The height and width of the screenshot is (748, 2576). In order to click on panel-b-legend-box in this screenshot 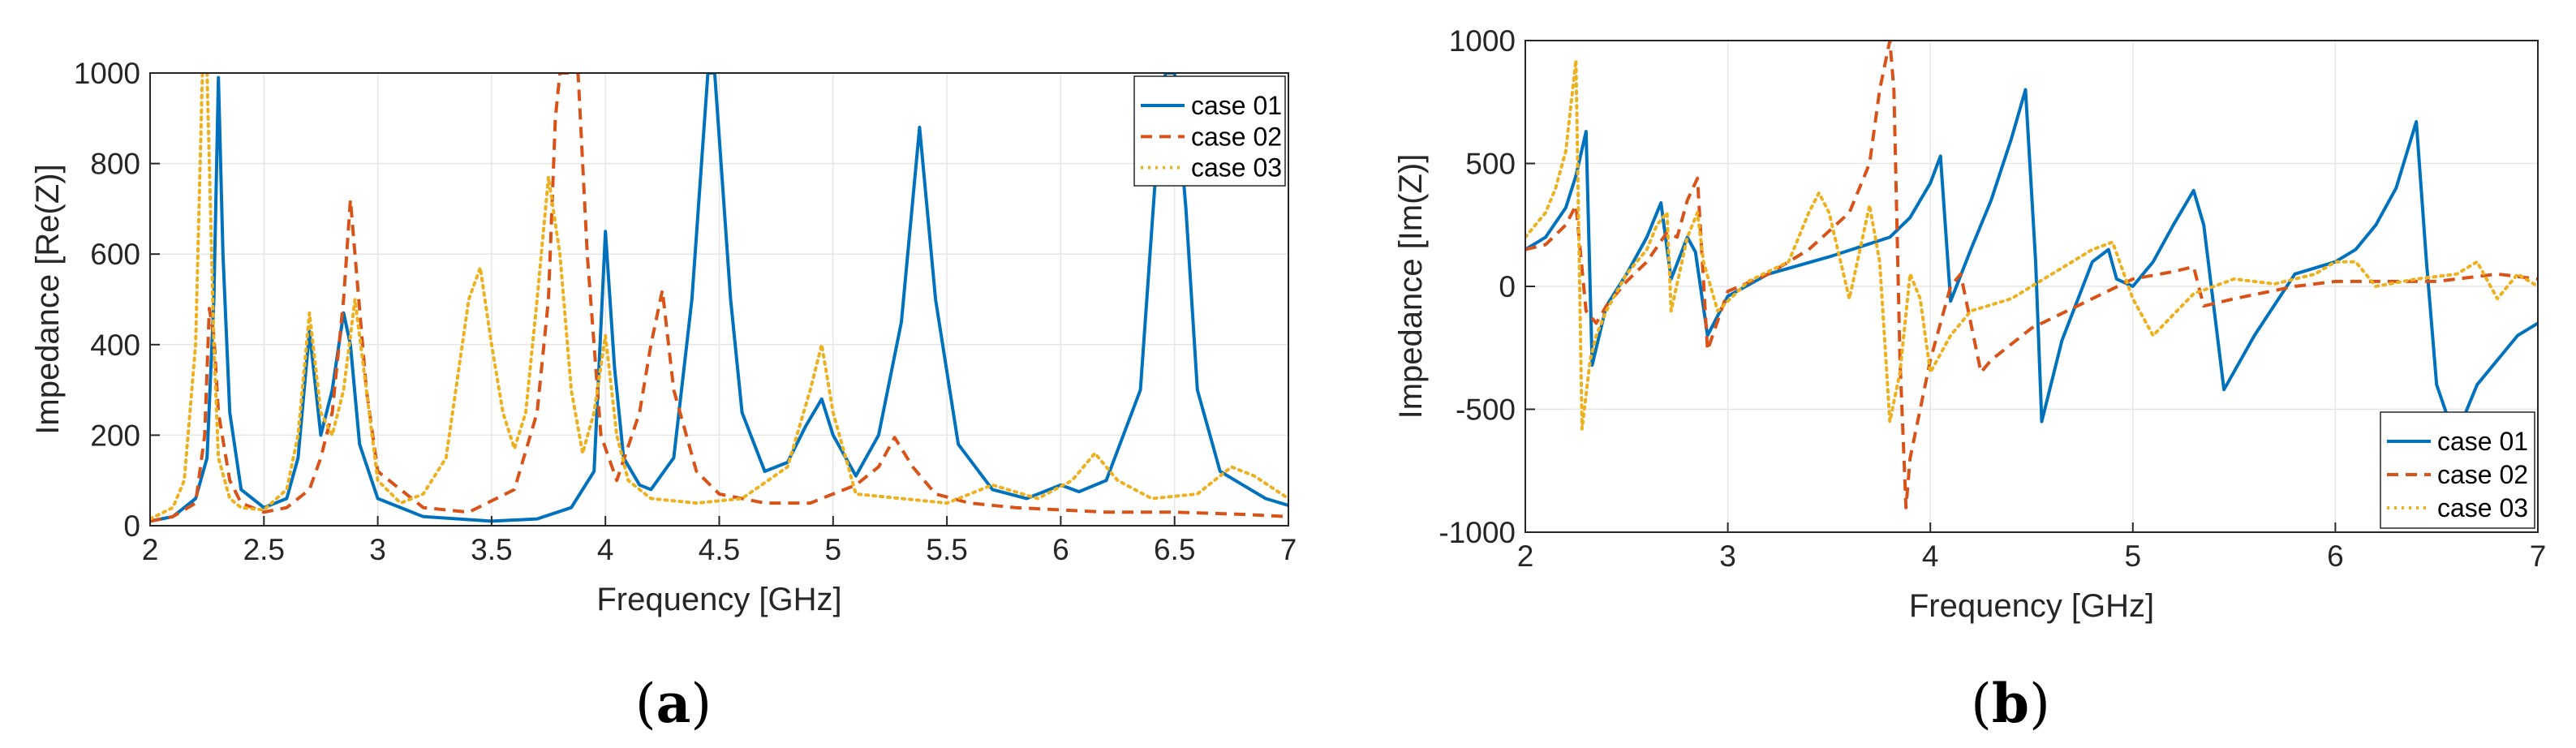, I will do `click(2457, 470)`.